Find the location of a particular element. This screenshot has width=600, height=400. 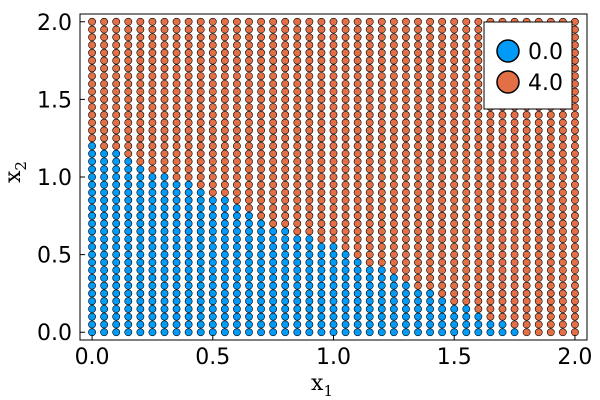

x-tick-label: 0.0 is located at coordinates (92, 357).